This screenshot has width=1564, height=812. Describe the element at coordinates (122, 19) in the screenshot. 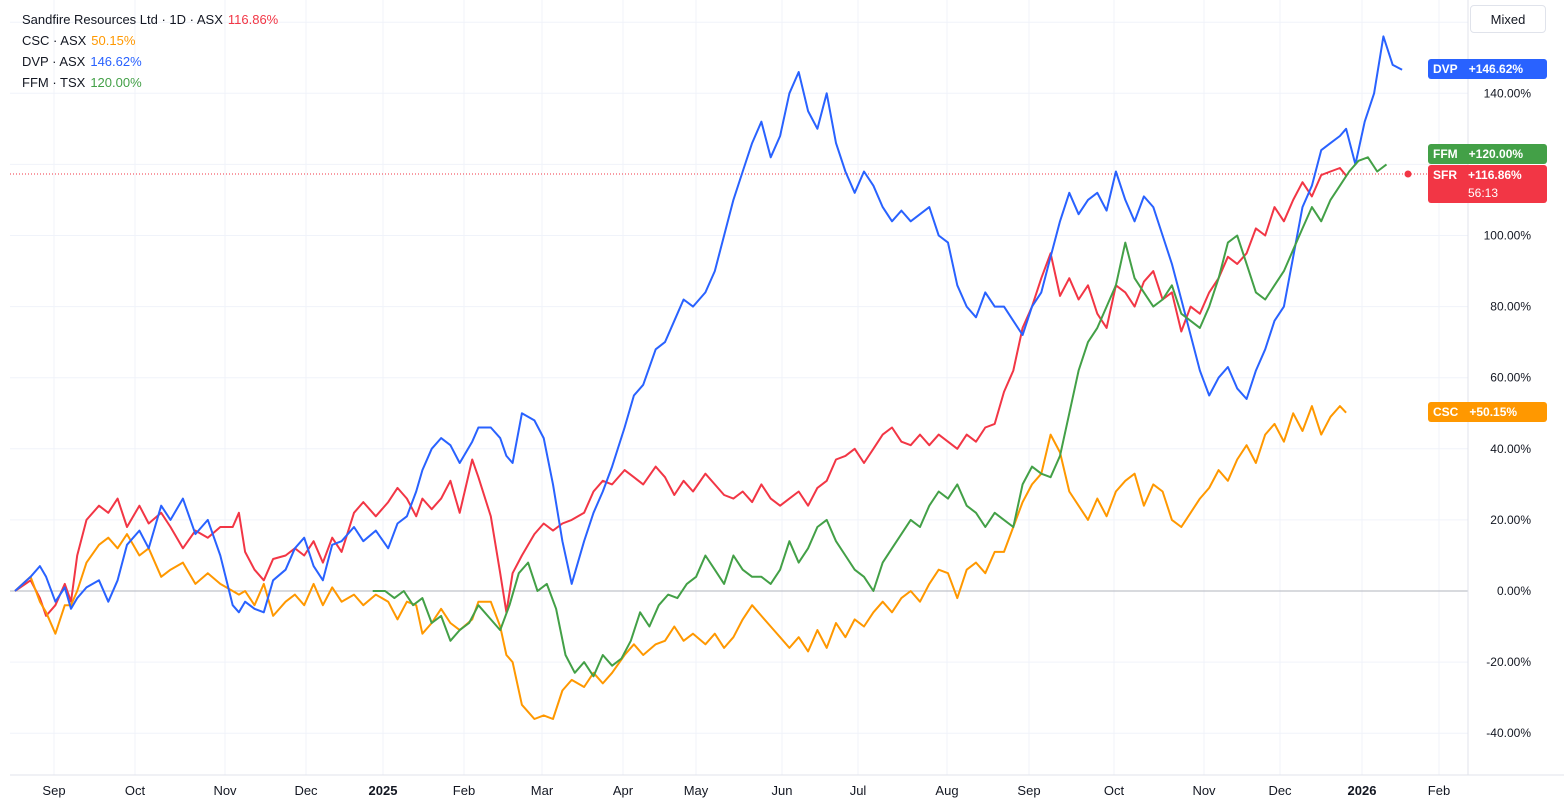

I see `legend-label: Sandfire Resources Ltd · 1D · ASX` at that location.